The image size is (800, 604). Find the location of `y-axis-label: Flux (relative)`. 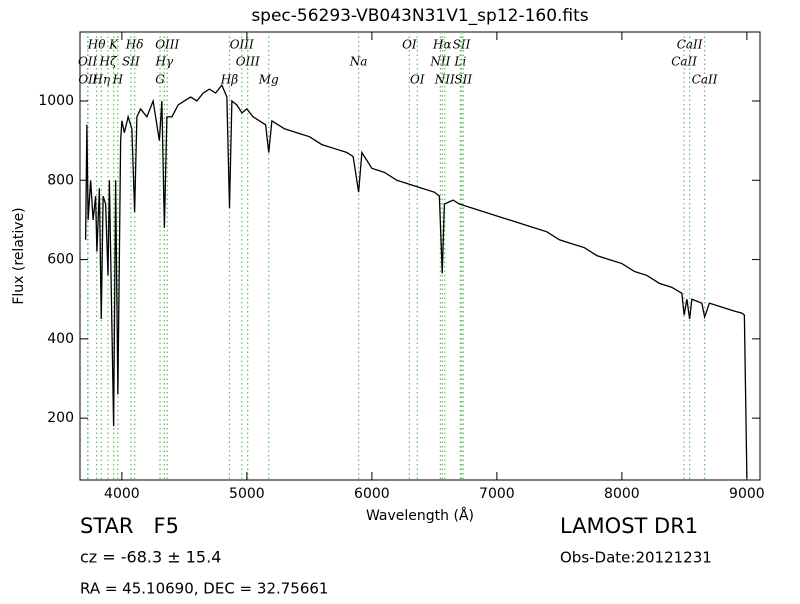

y-axis-label: Flux (relative) is located at coordinates (19, 255).